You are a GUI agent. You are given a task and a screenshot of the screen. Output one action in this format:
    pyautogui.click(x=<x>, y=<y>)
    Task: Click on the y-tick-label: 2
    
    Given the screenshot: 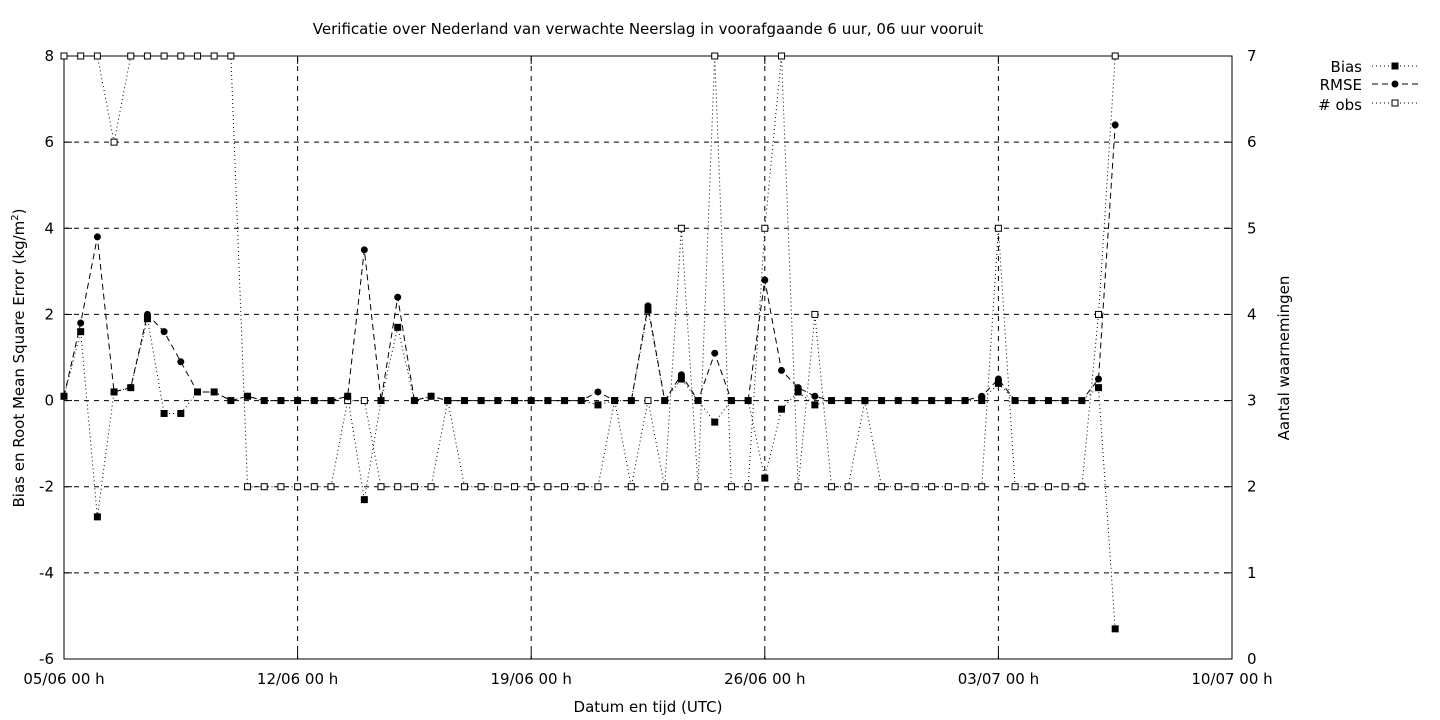 What is the action you would take?
    pyautogui.click(x=49, y=314)
    